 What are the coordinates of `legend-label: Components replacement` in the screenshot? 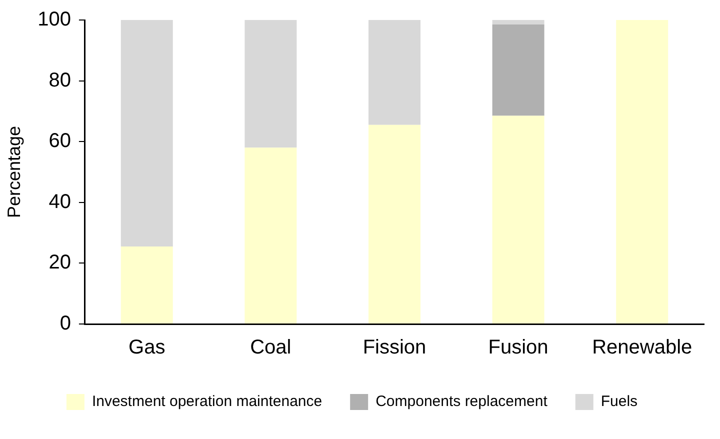 It's located at (462, 401).